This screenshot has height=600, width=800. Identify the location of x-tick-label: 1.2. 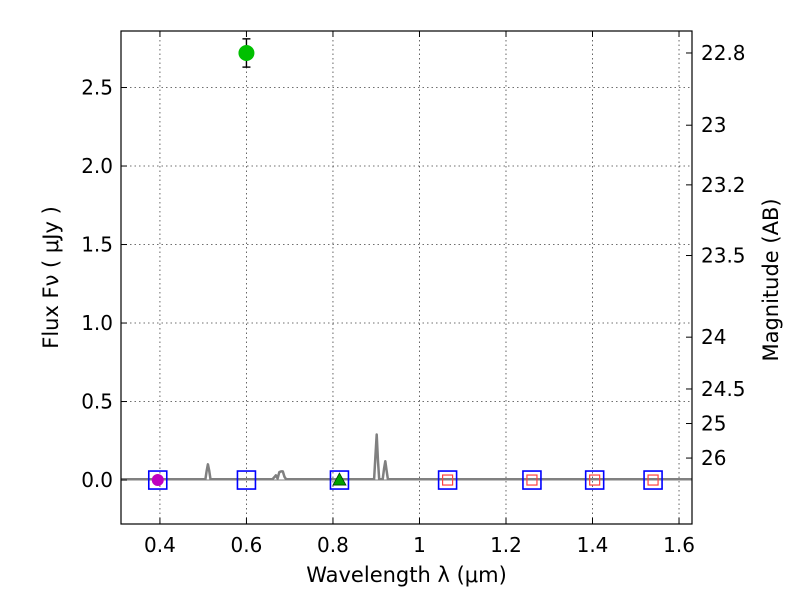
(506, 545).